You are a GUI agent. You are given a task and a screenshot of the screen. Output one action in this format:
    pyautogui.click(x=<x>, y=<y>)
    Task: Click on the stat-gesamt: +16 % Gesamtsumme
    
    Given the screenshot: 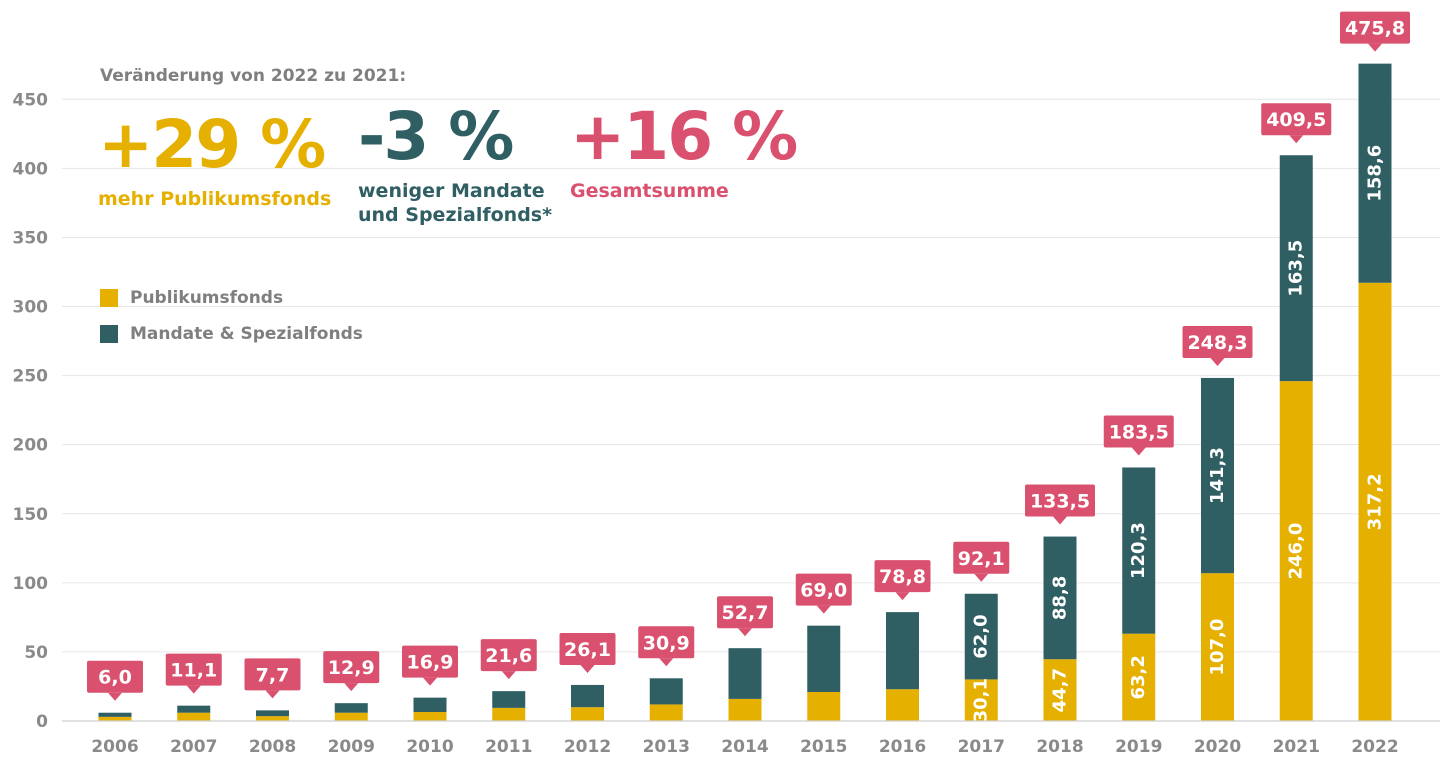 What is the action you would take?
    pyautogui.click(x=684, y=151)
    